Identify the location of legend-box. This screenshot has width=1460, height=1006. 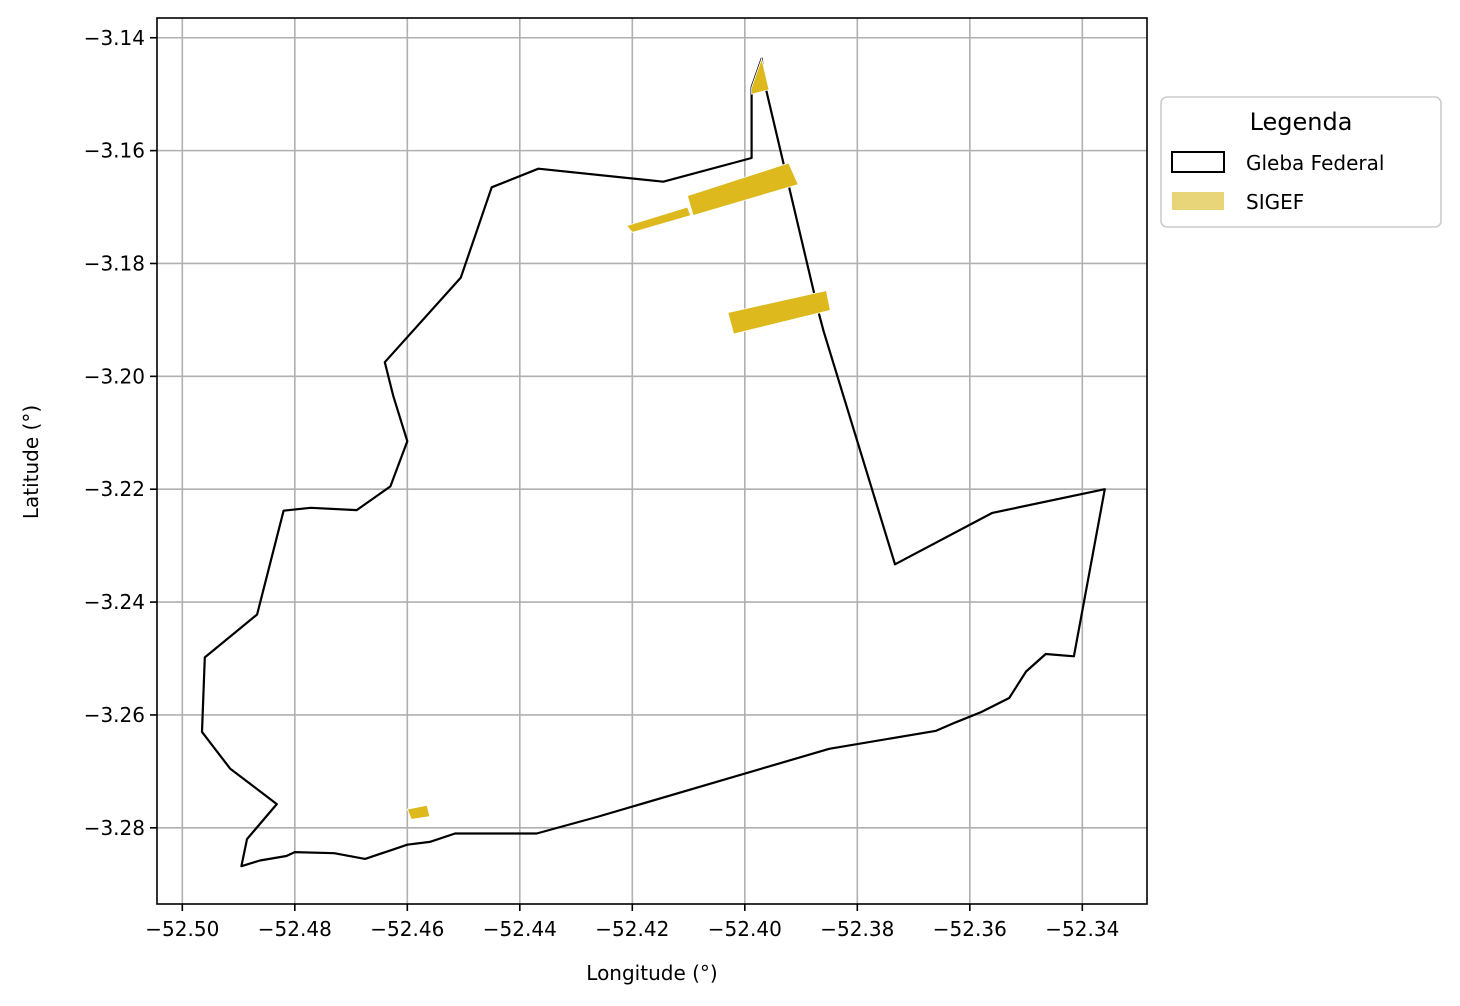
(1301, 162).